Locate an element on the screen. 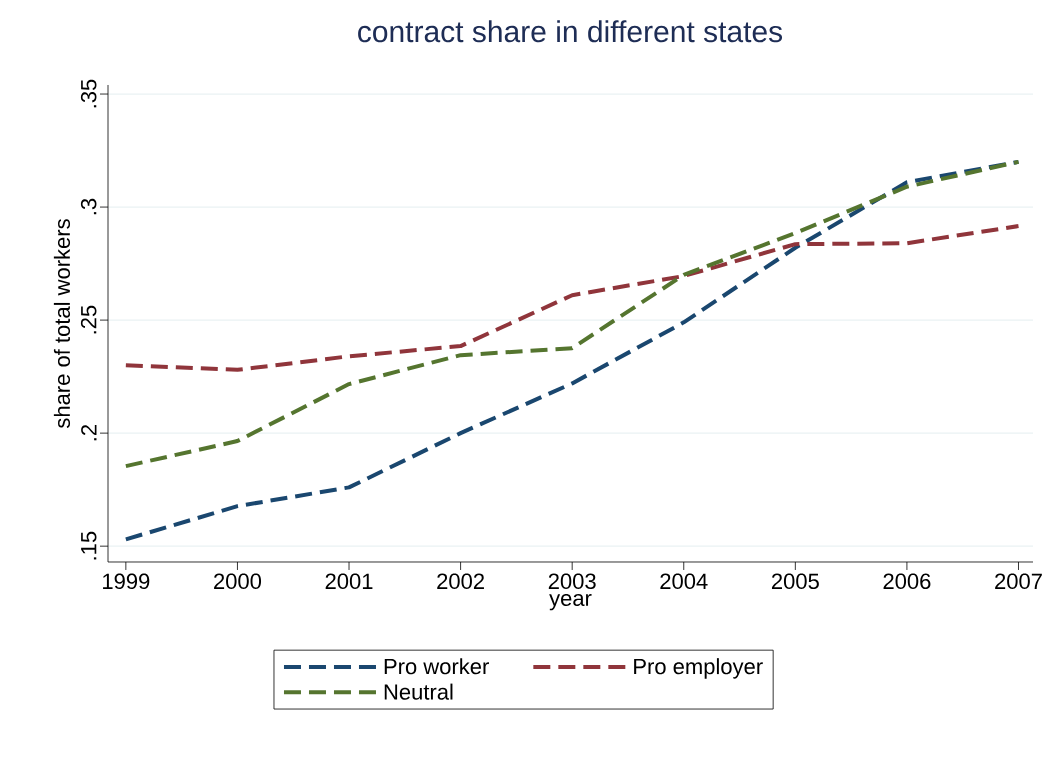 Image resolution: width=1055 pixels, height=770 pixels. legend-label: Neutral is located at coordinates (418, 691).